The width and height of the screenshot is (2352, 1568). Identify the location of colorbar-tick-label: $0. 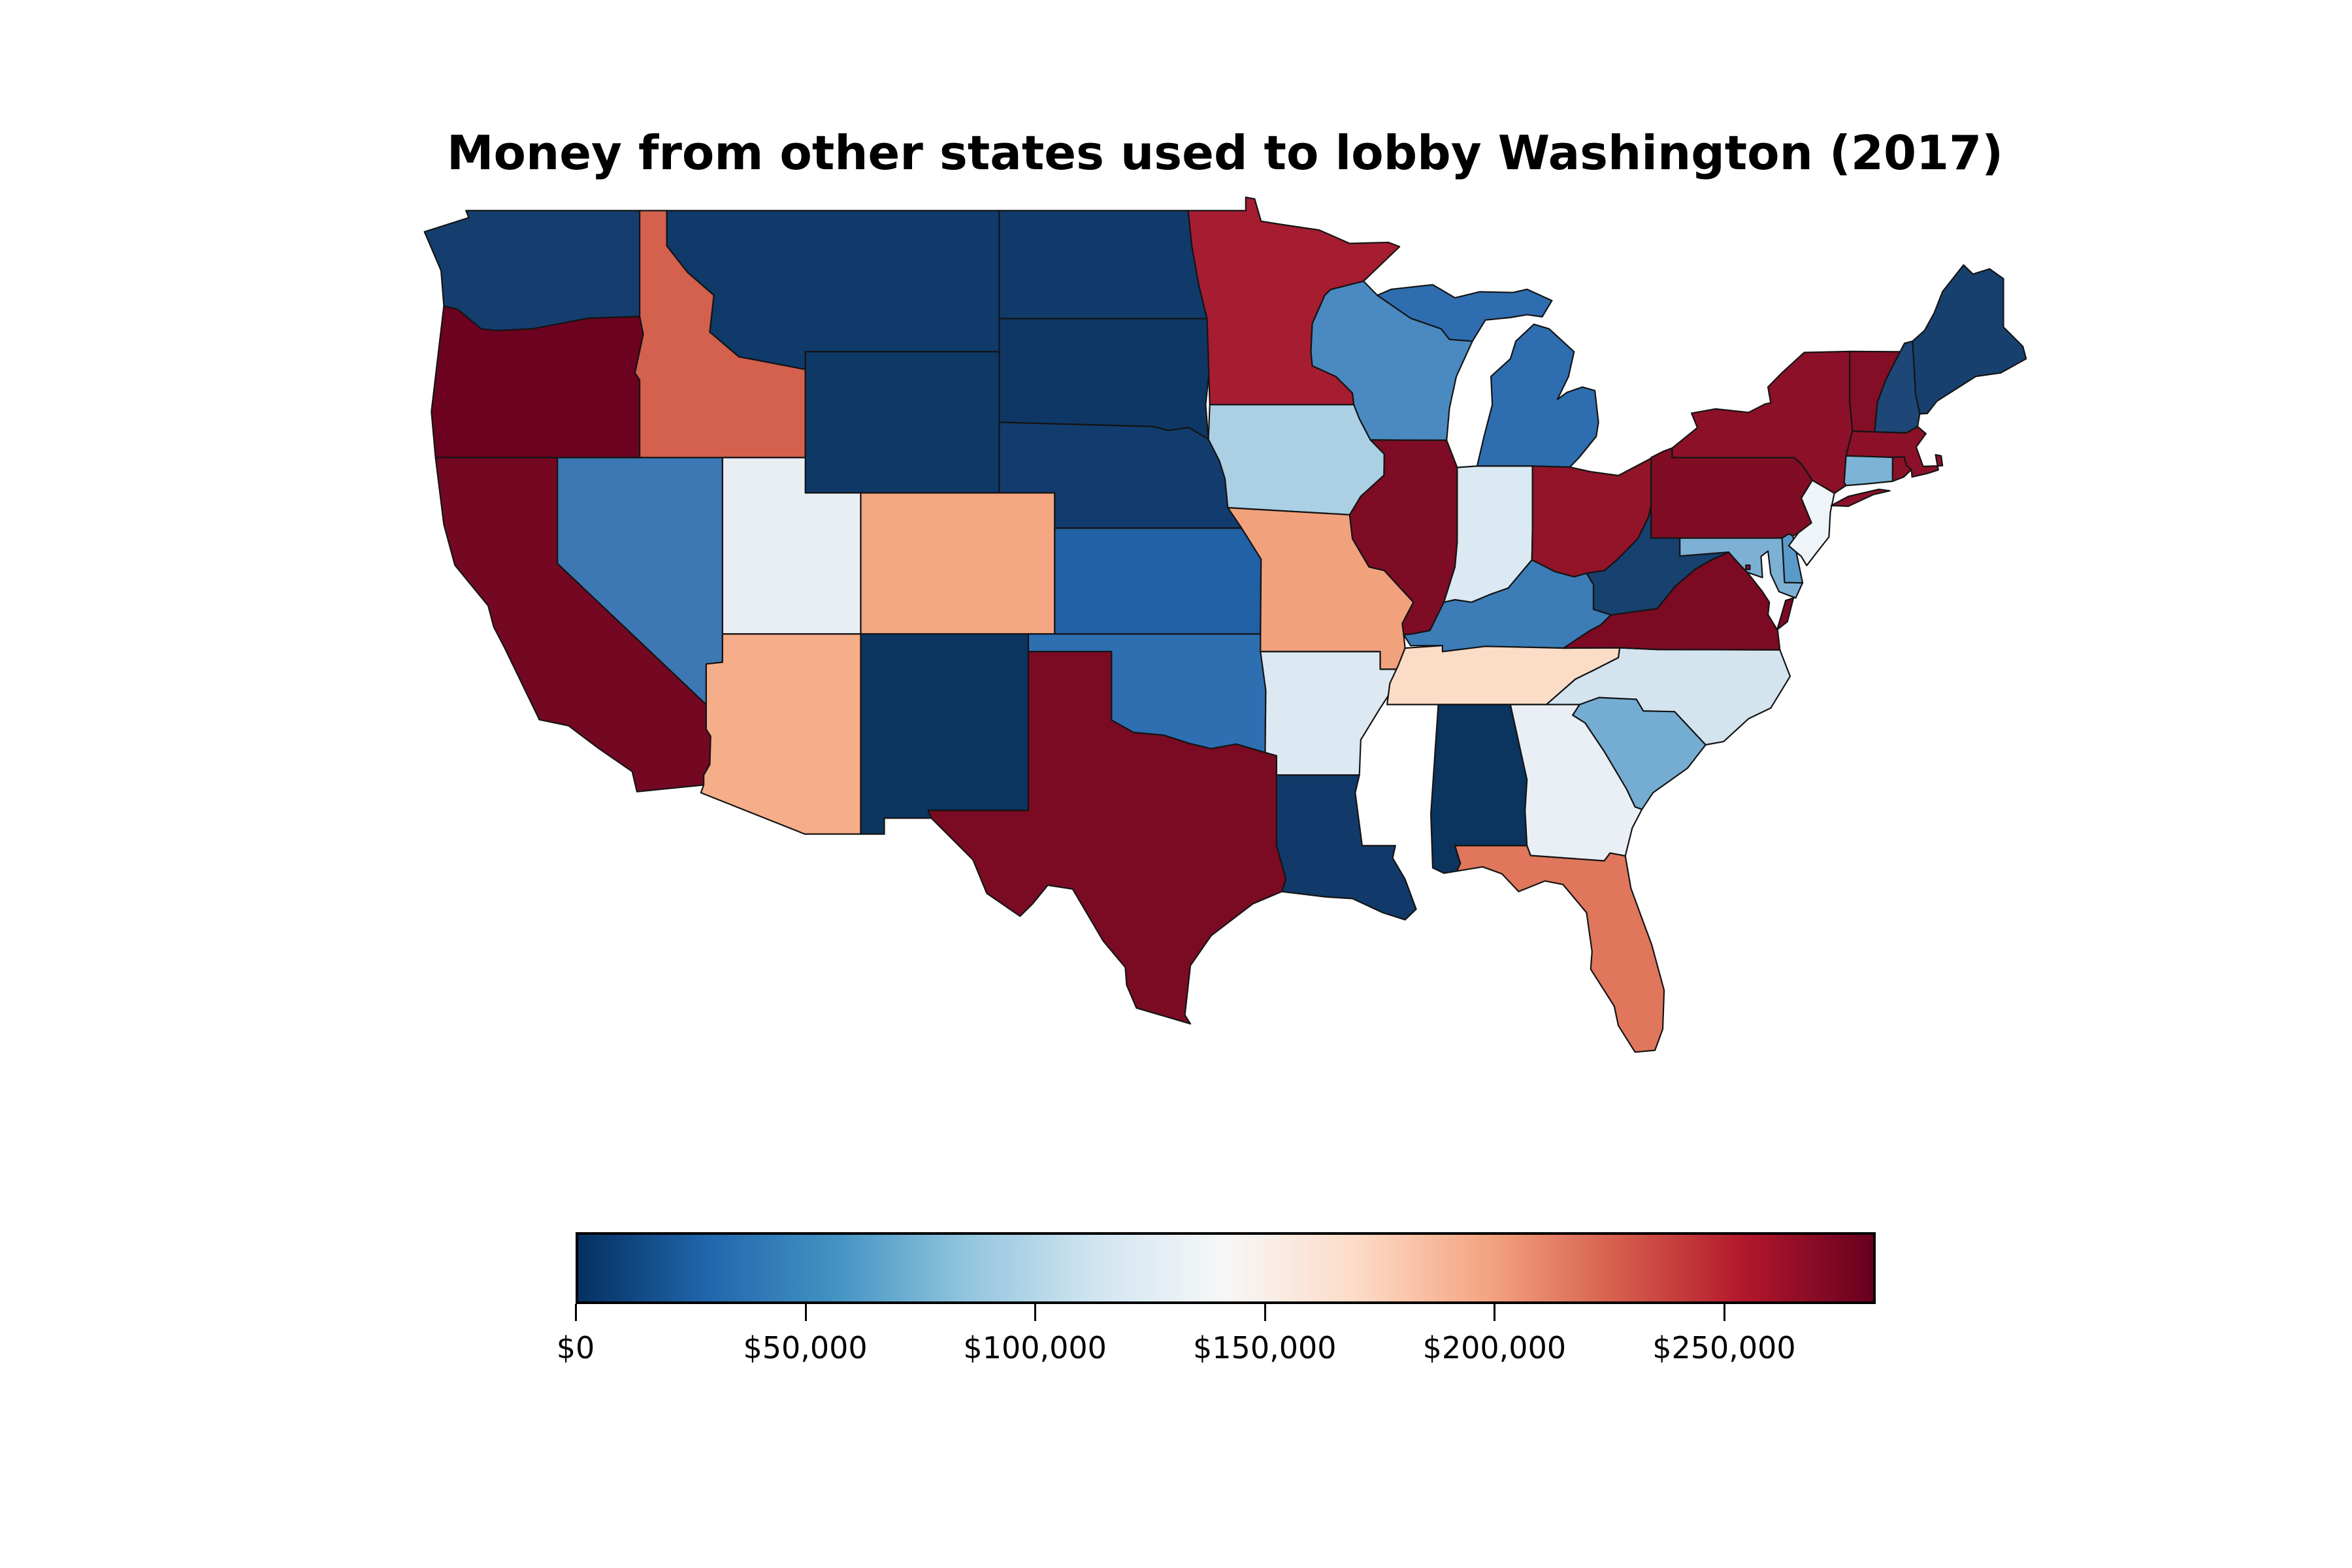
(575, 1347).